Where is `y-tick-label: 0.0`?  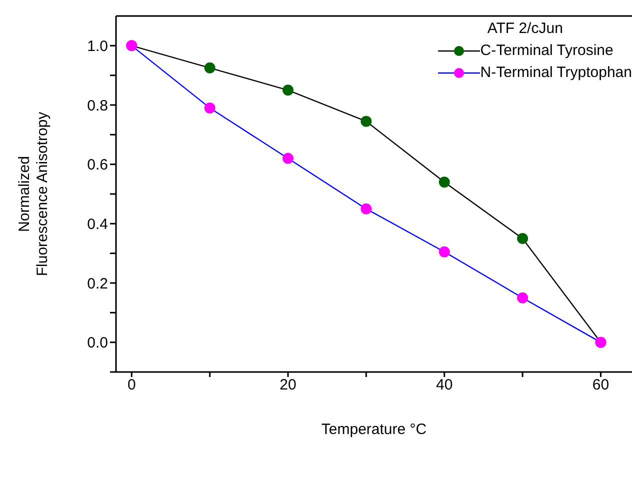
y-tick-label: 0.0 is located at coordinates (97, 343).